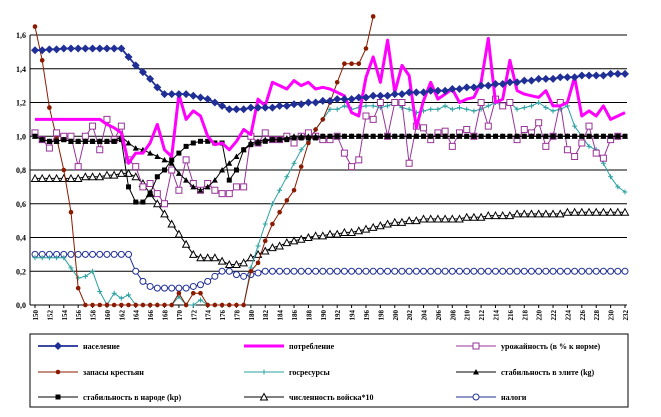 The width and height of the screenshot is (661, 417). What do you see at coordinates (310, 372) in the screenshot?
I see `legend-label: госресурсы` at bounding box center [310, 372].